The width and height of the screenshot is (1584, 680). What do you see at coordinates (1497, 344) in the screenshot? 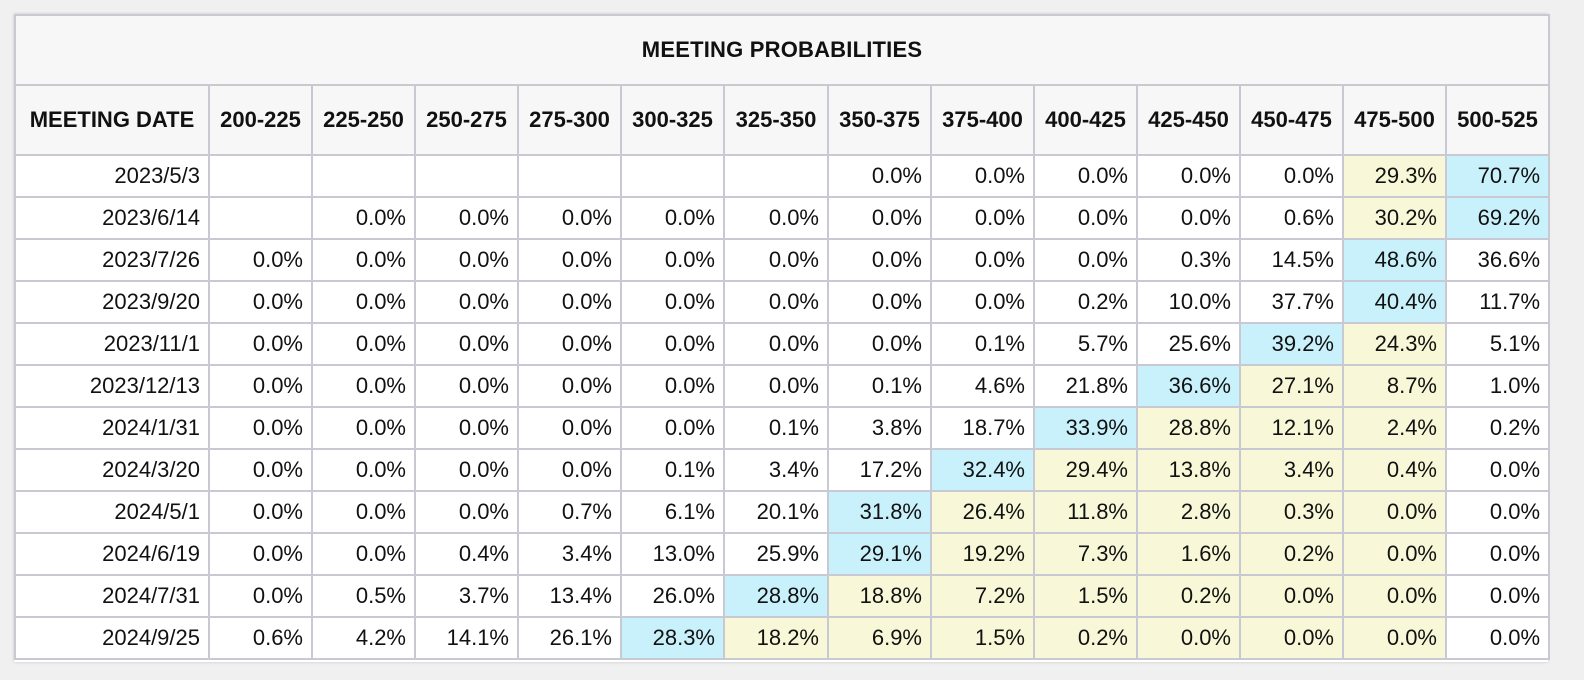
I see `probability-cell: 5.1%` at bounding box center [1497, 344].